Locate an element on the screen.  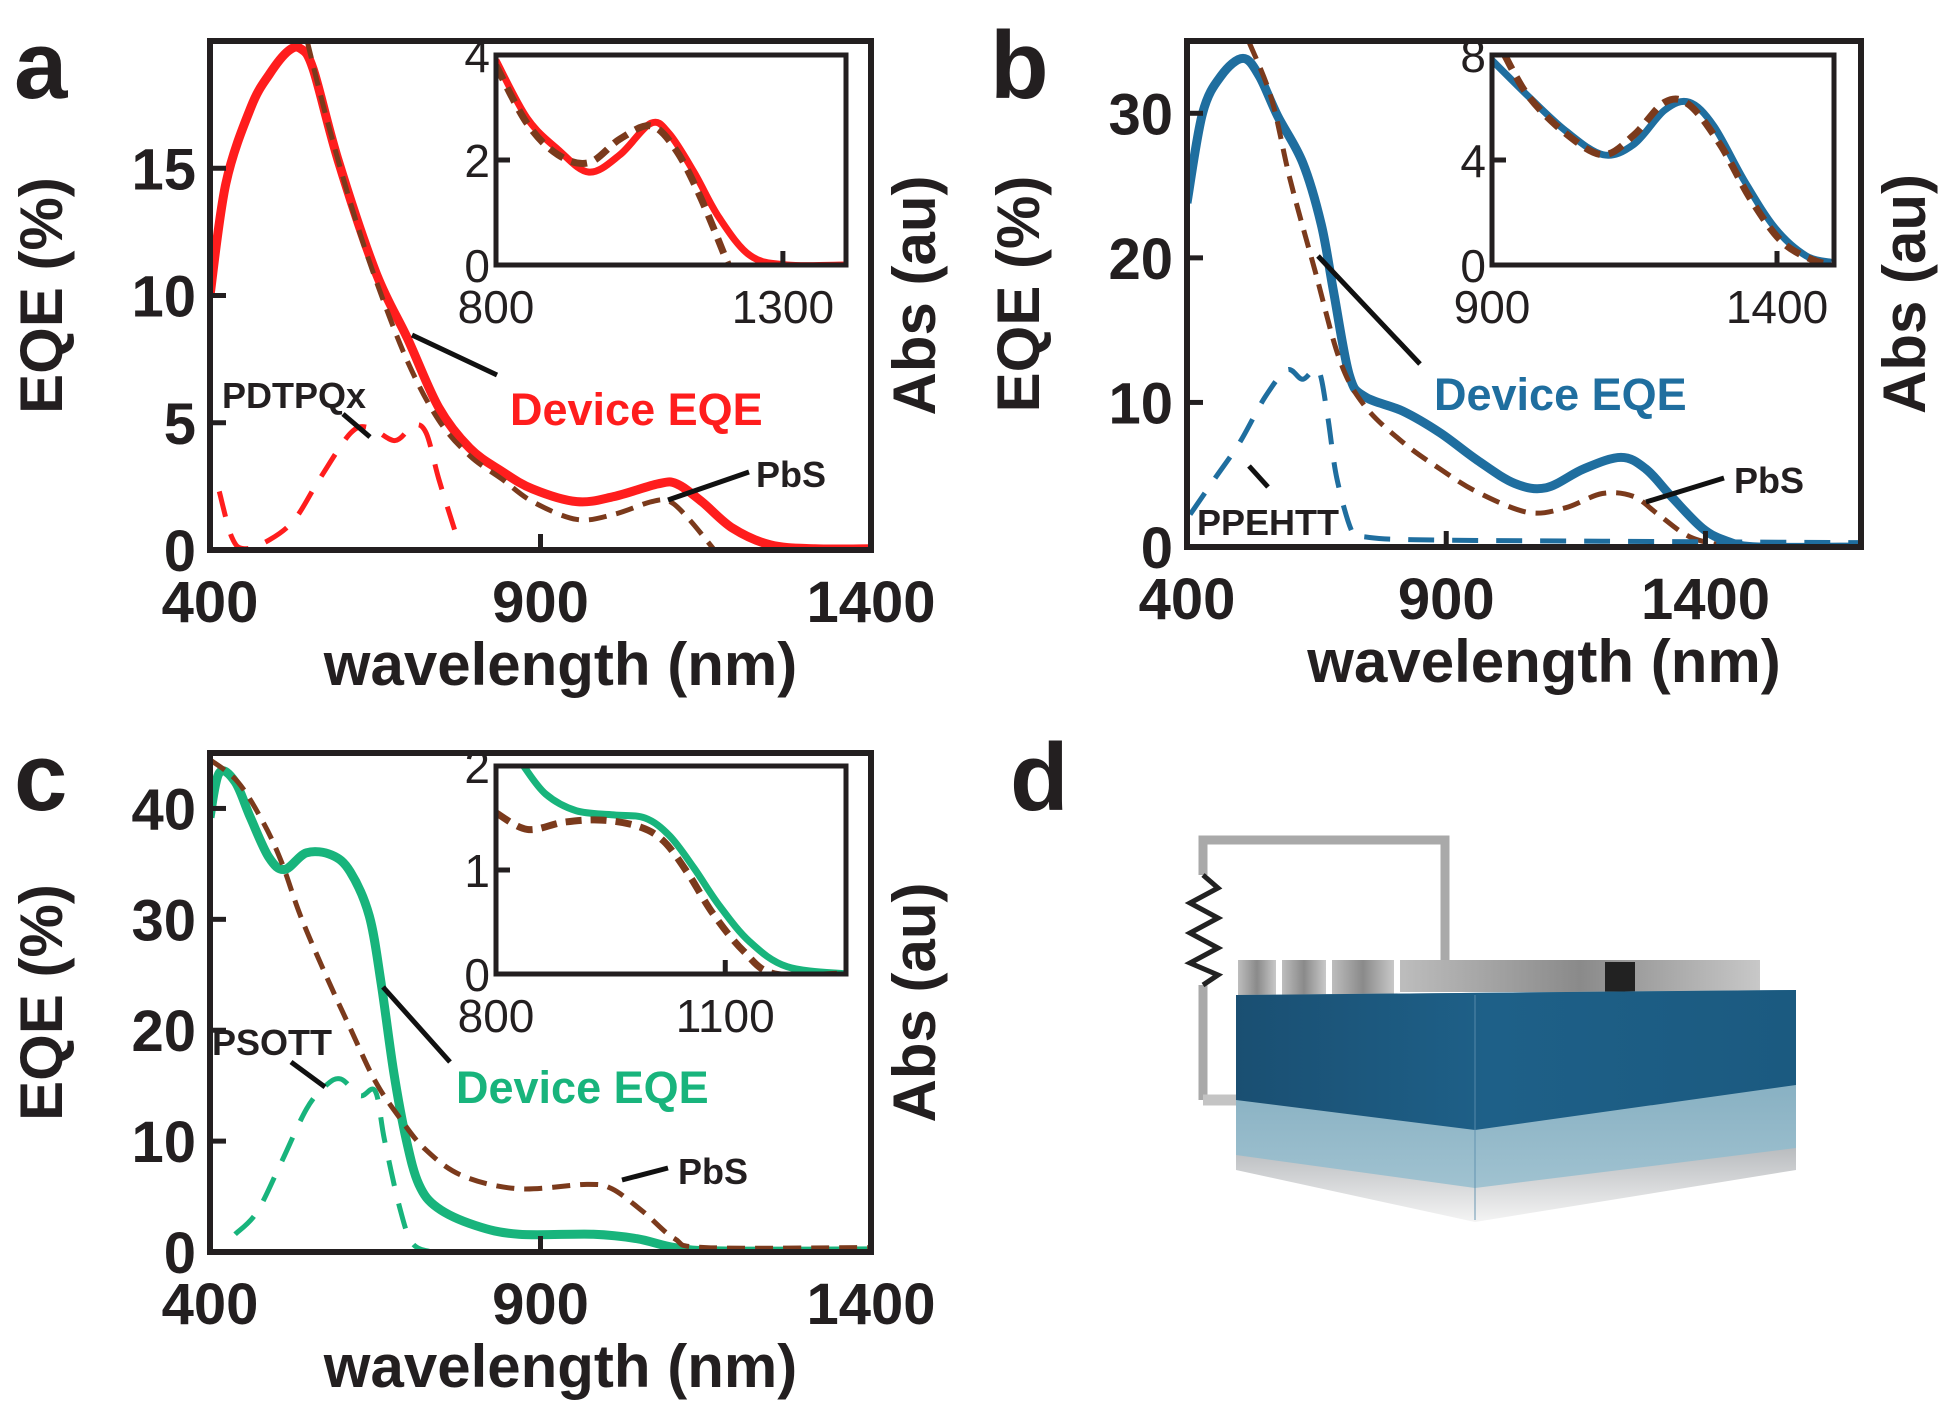
leader-line-pbs-c is located at coordinates (645, 1174).